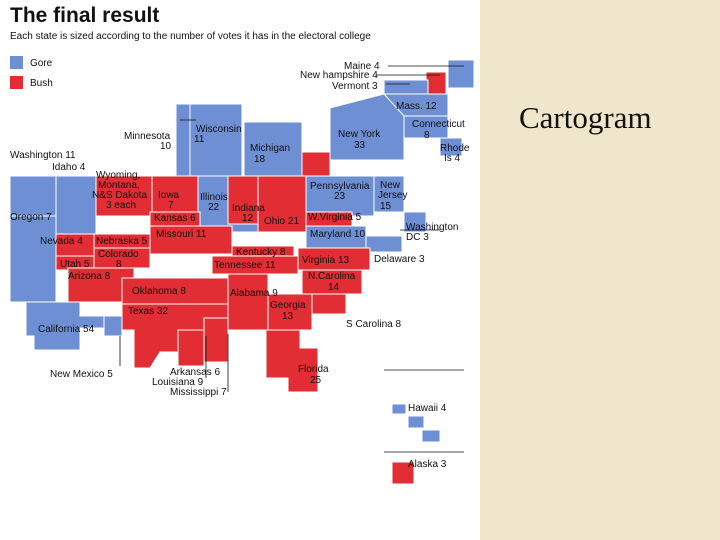 The width and height of the screenshot is (720, 540). What do you see at coordinates (427, 135) in the screenshot?
I see `label-connecticut-votes: 8` at bounding box center [427, 135].